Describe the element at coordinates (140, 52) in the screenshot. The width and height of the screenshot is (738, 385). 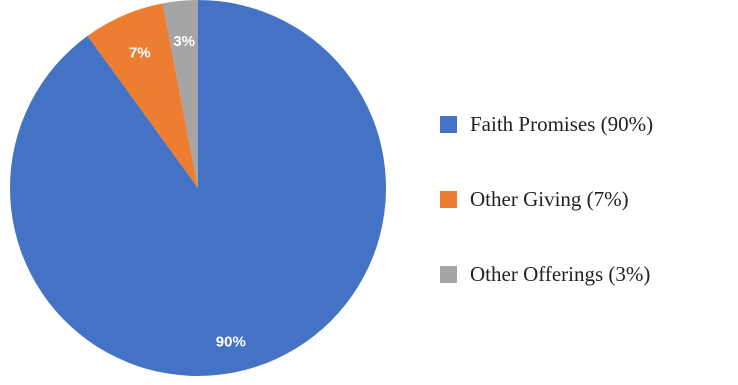
I see `slice-data-label-other-giving: 7%` at that location.